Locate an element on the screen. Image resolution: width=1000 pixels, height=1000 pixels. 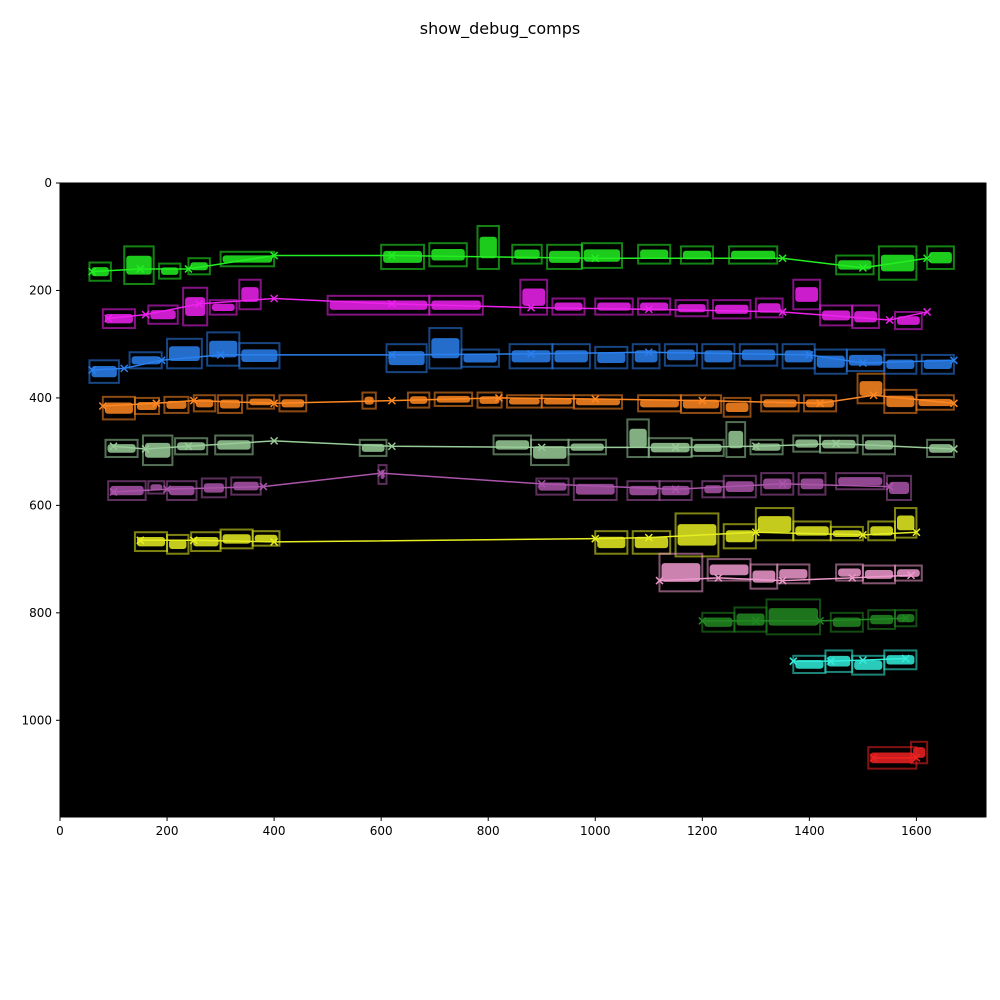
y-tick-label: 400 is located at coordinates (40, 398).